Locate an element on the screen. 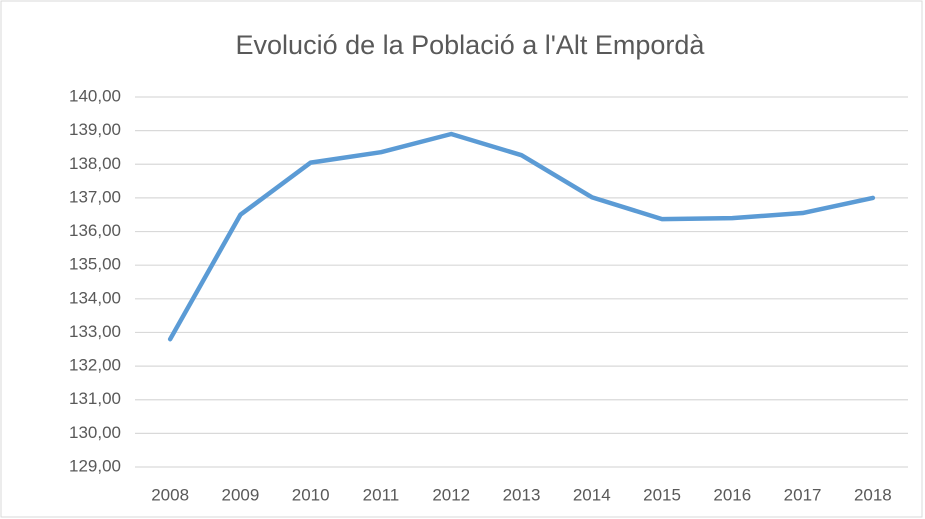 The image size is (925, 519). chart-title: Evolució de la Població a l'Alt Empordà is located at coordinates (471, 45).